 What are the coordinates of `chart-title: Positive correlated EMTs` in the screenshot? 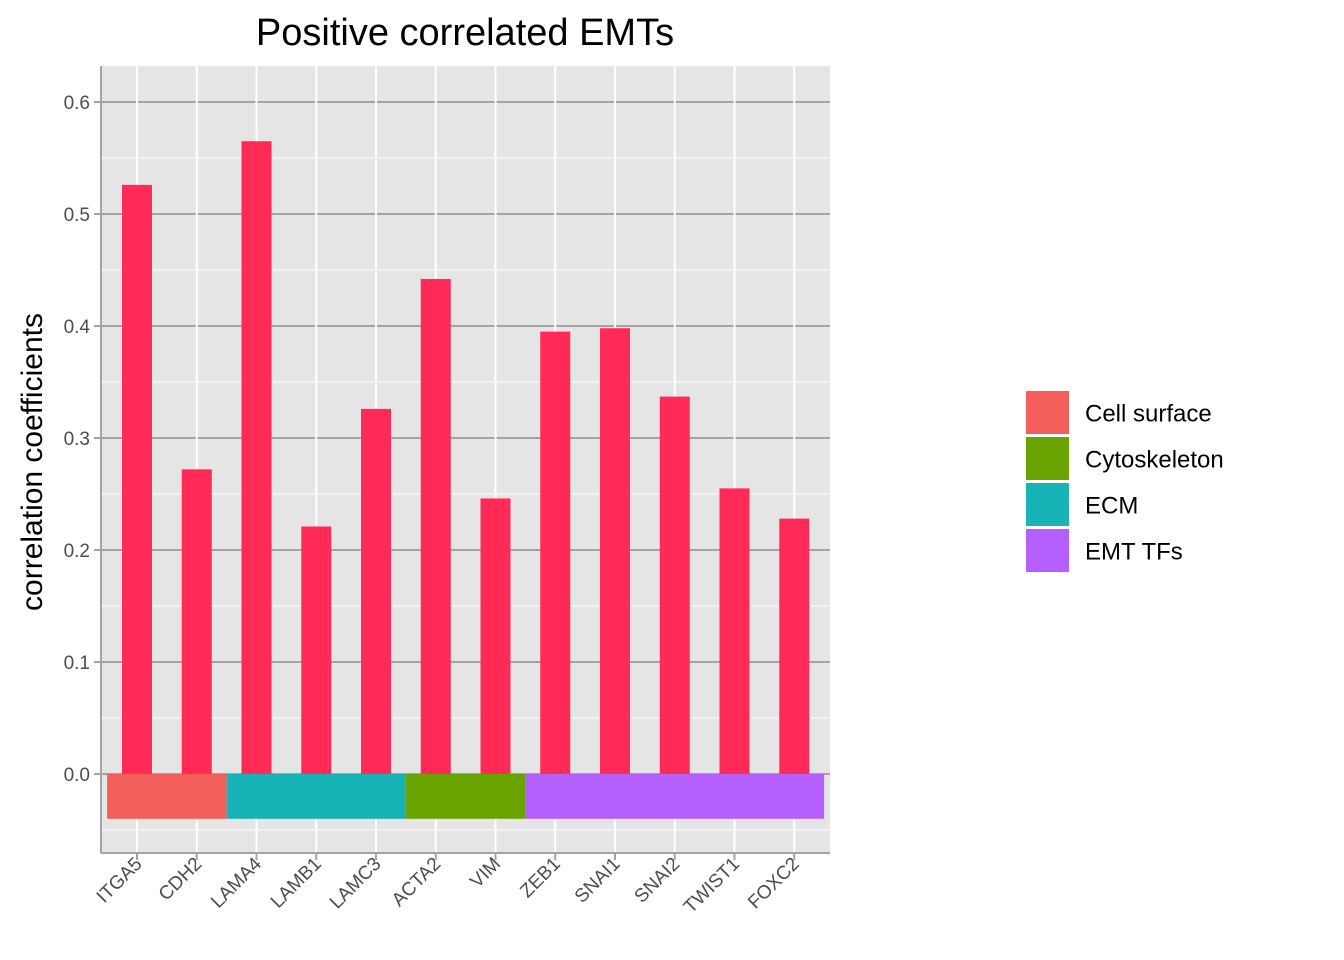 It's located at (465, 33).